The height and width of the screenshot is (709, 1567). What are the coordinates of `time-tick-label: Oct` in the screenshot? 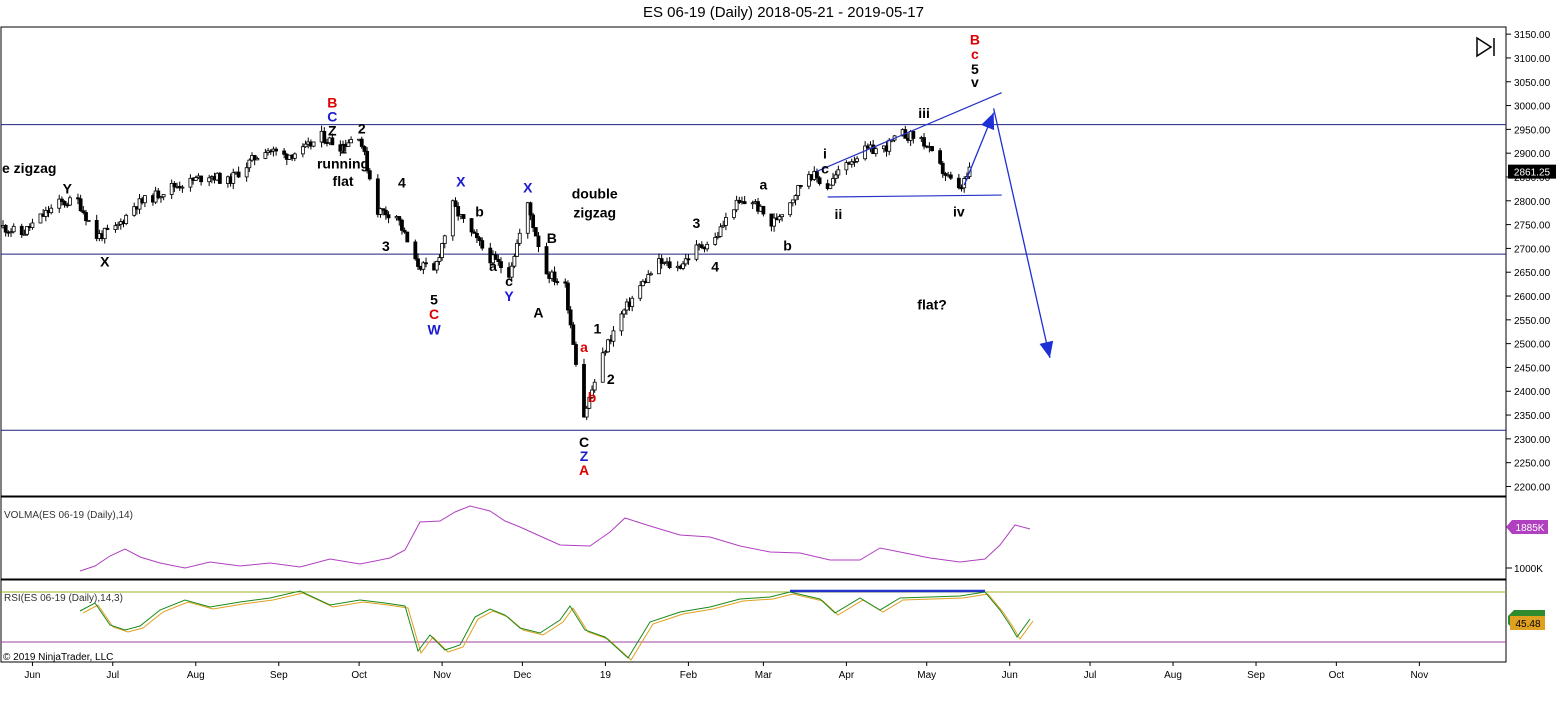 It's located at (359, 675).